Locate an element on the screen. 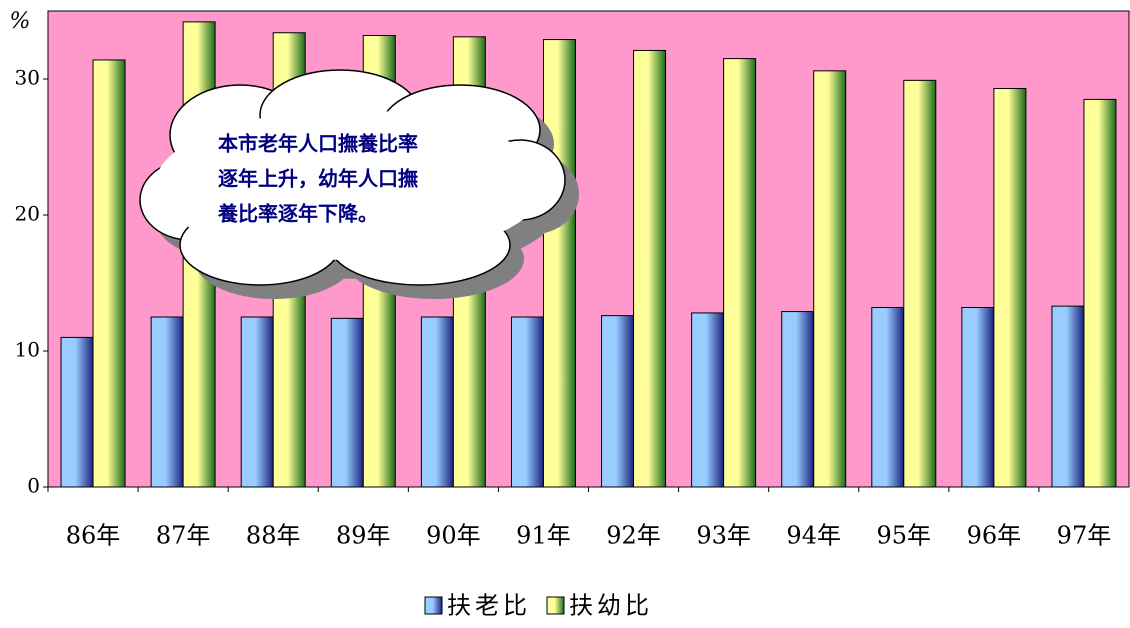 The height and width of the screenshot is (628, 1130). x-tick-label: 96年 is located at coordinates (994, 536).